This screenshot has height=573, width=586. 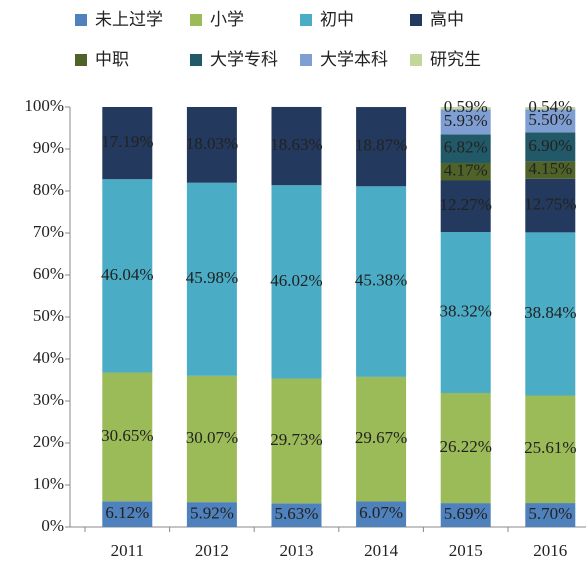 I want to click on value-label: 26.22%, so click(x=465, y=446).